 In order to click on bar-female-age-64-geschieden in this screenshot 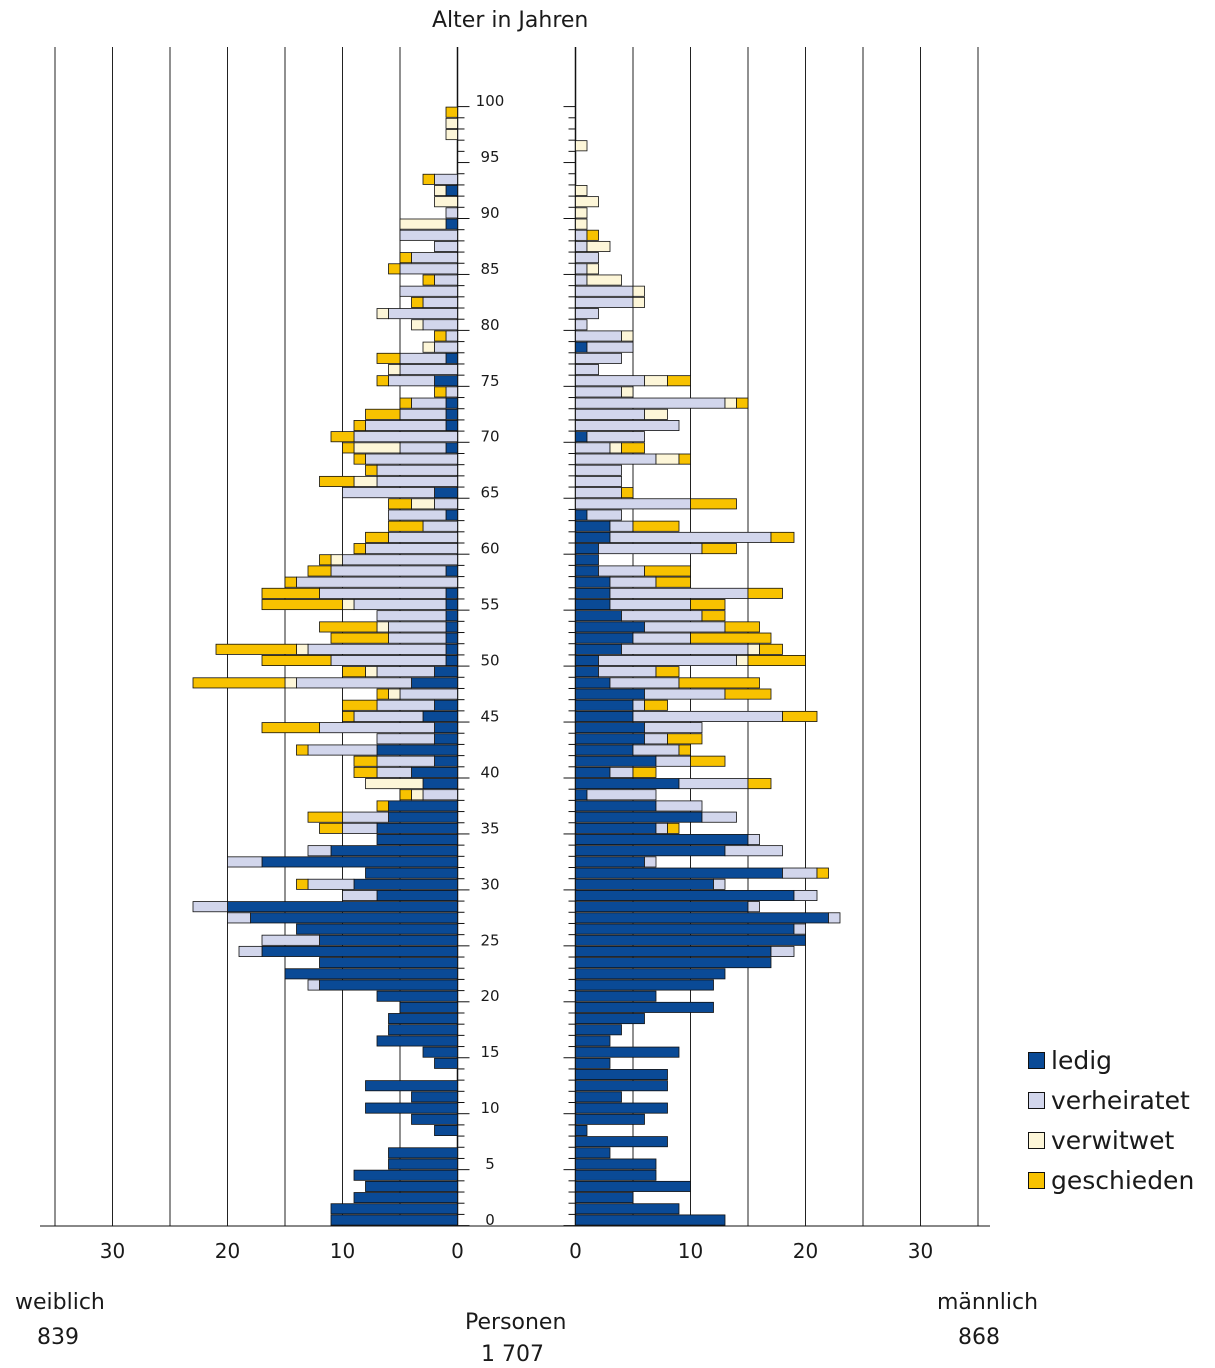, I will do `click(400, 504)`.